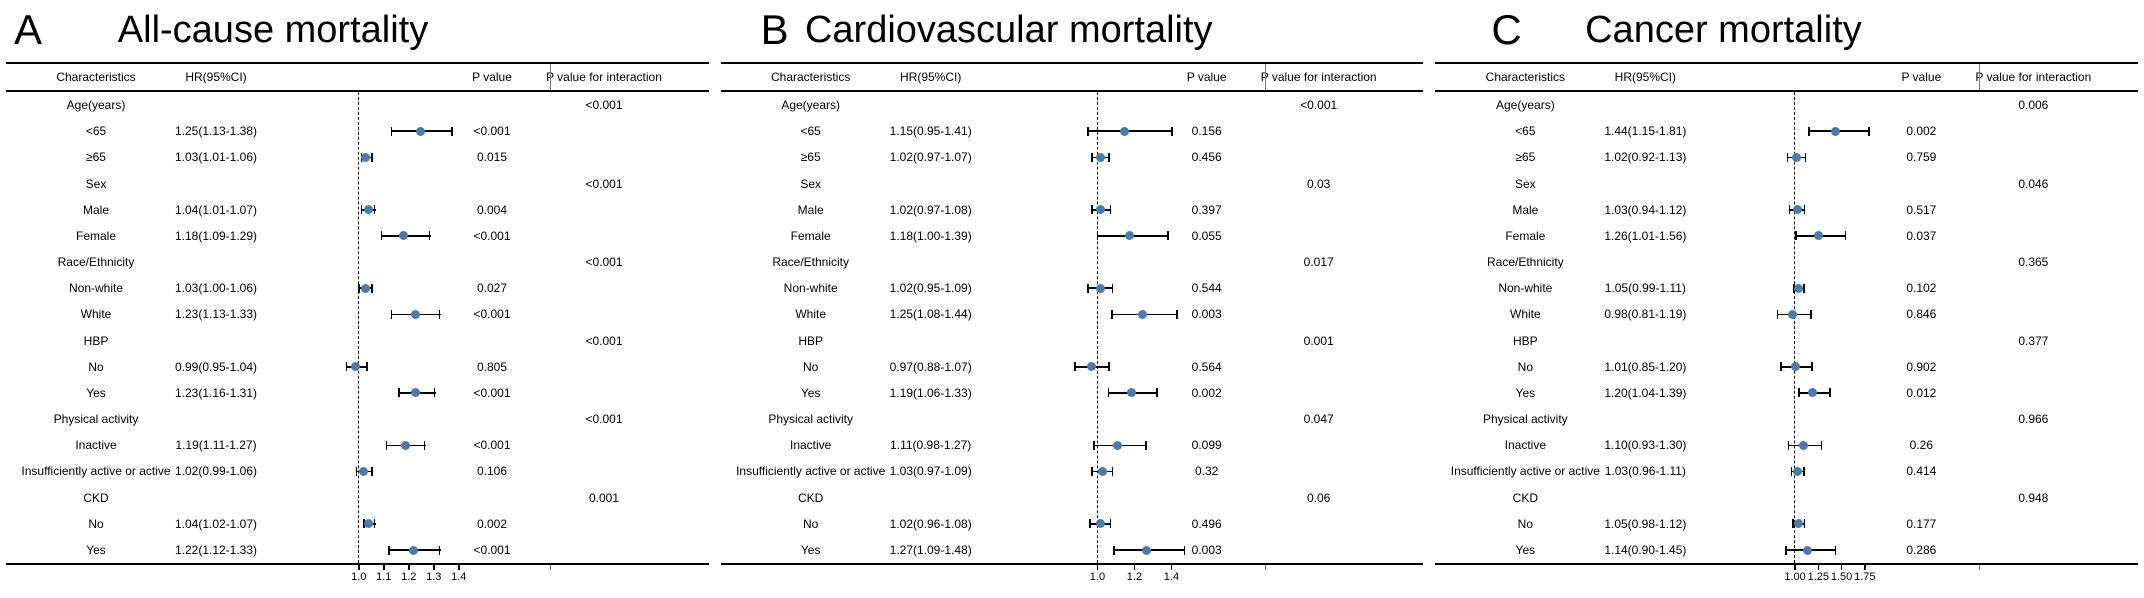 The image size is (2144, 598). Describe the element at coordinates (1525, 157) in the screenshot. I see `characteristic-label: ≥65` at that location.